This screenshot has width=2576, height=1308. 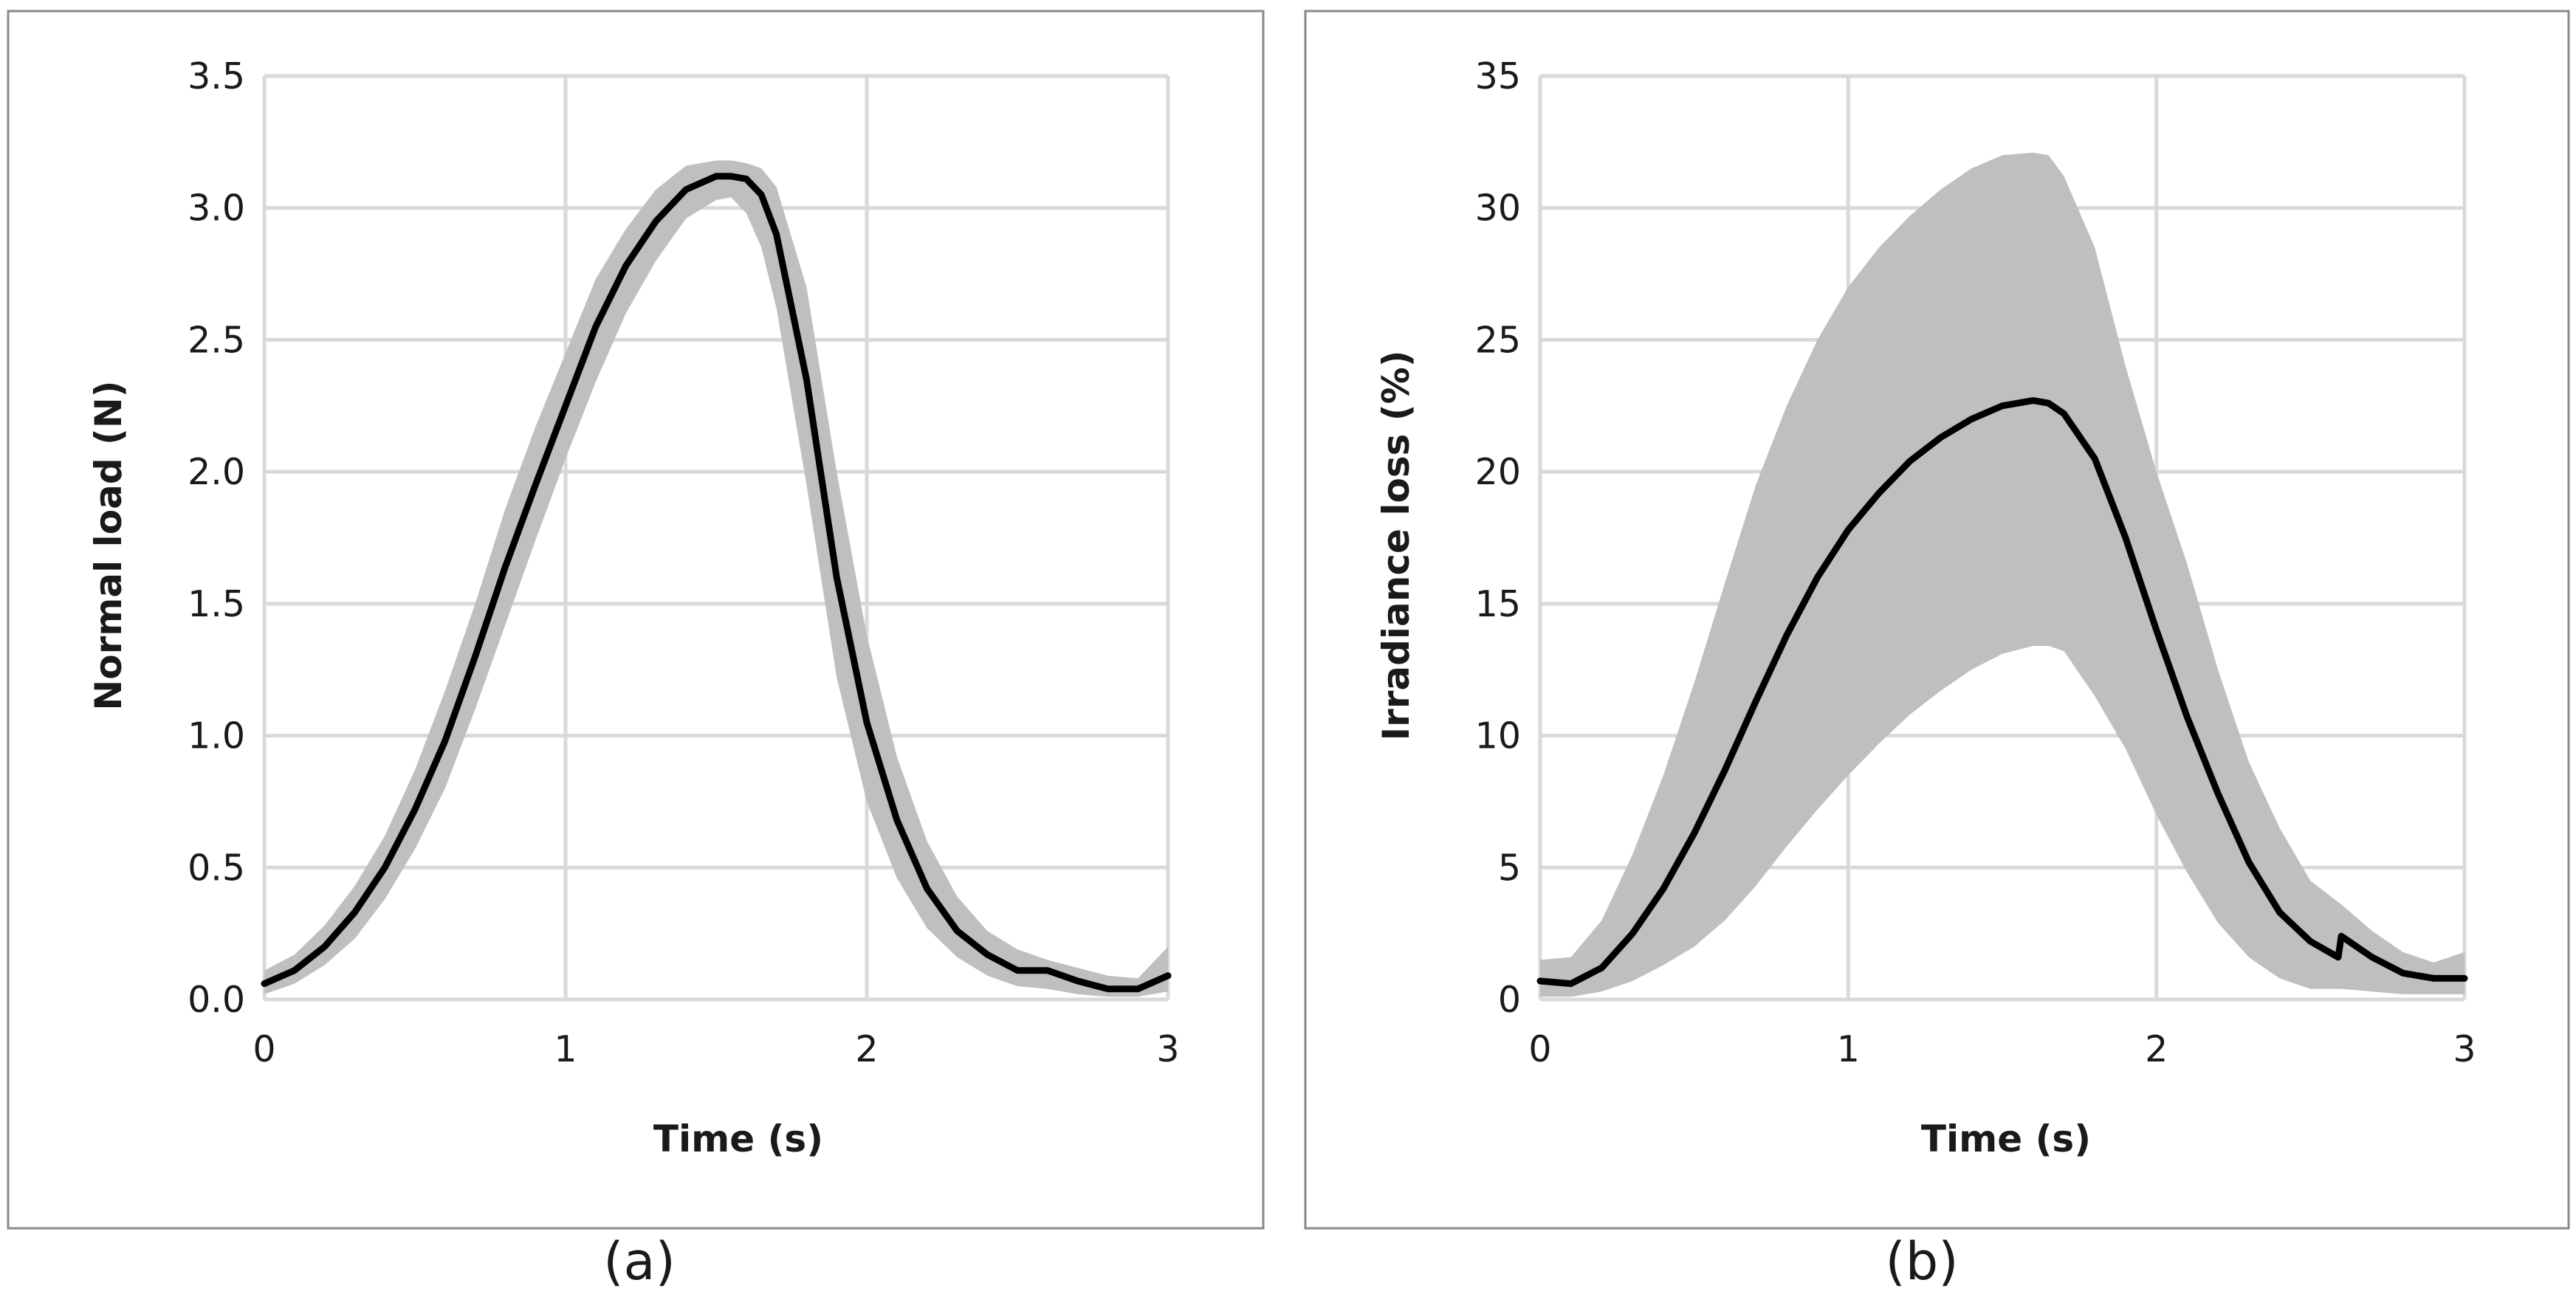 What do you see at coordinates (2002, 1049) in the screenshot?
I see `panel-b-x-tick-labels: 0 1 2 3` at bounding box center [2002, 1049].